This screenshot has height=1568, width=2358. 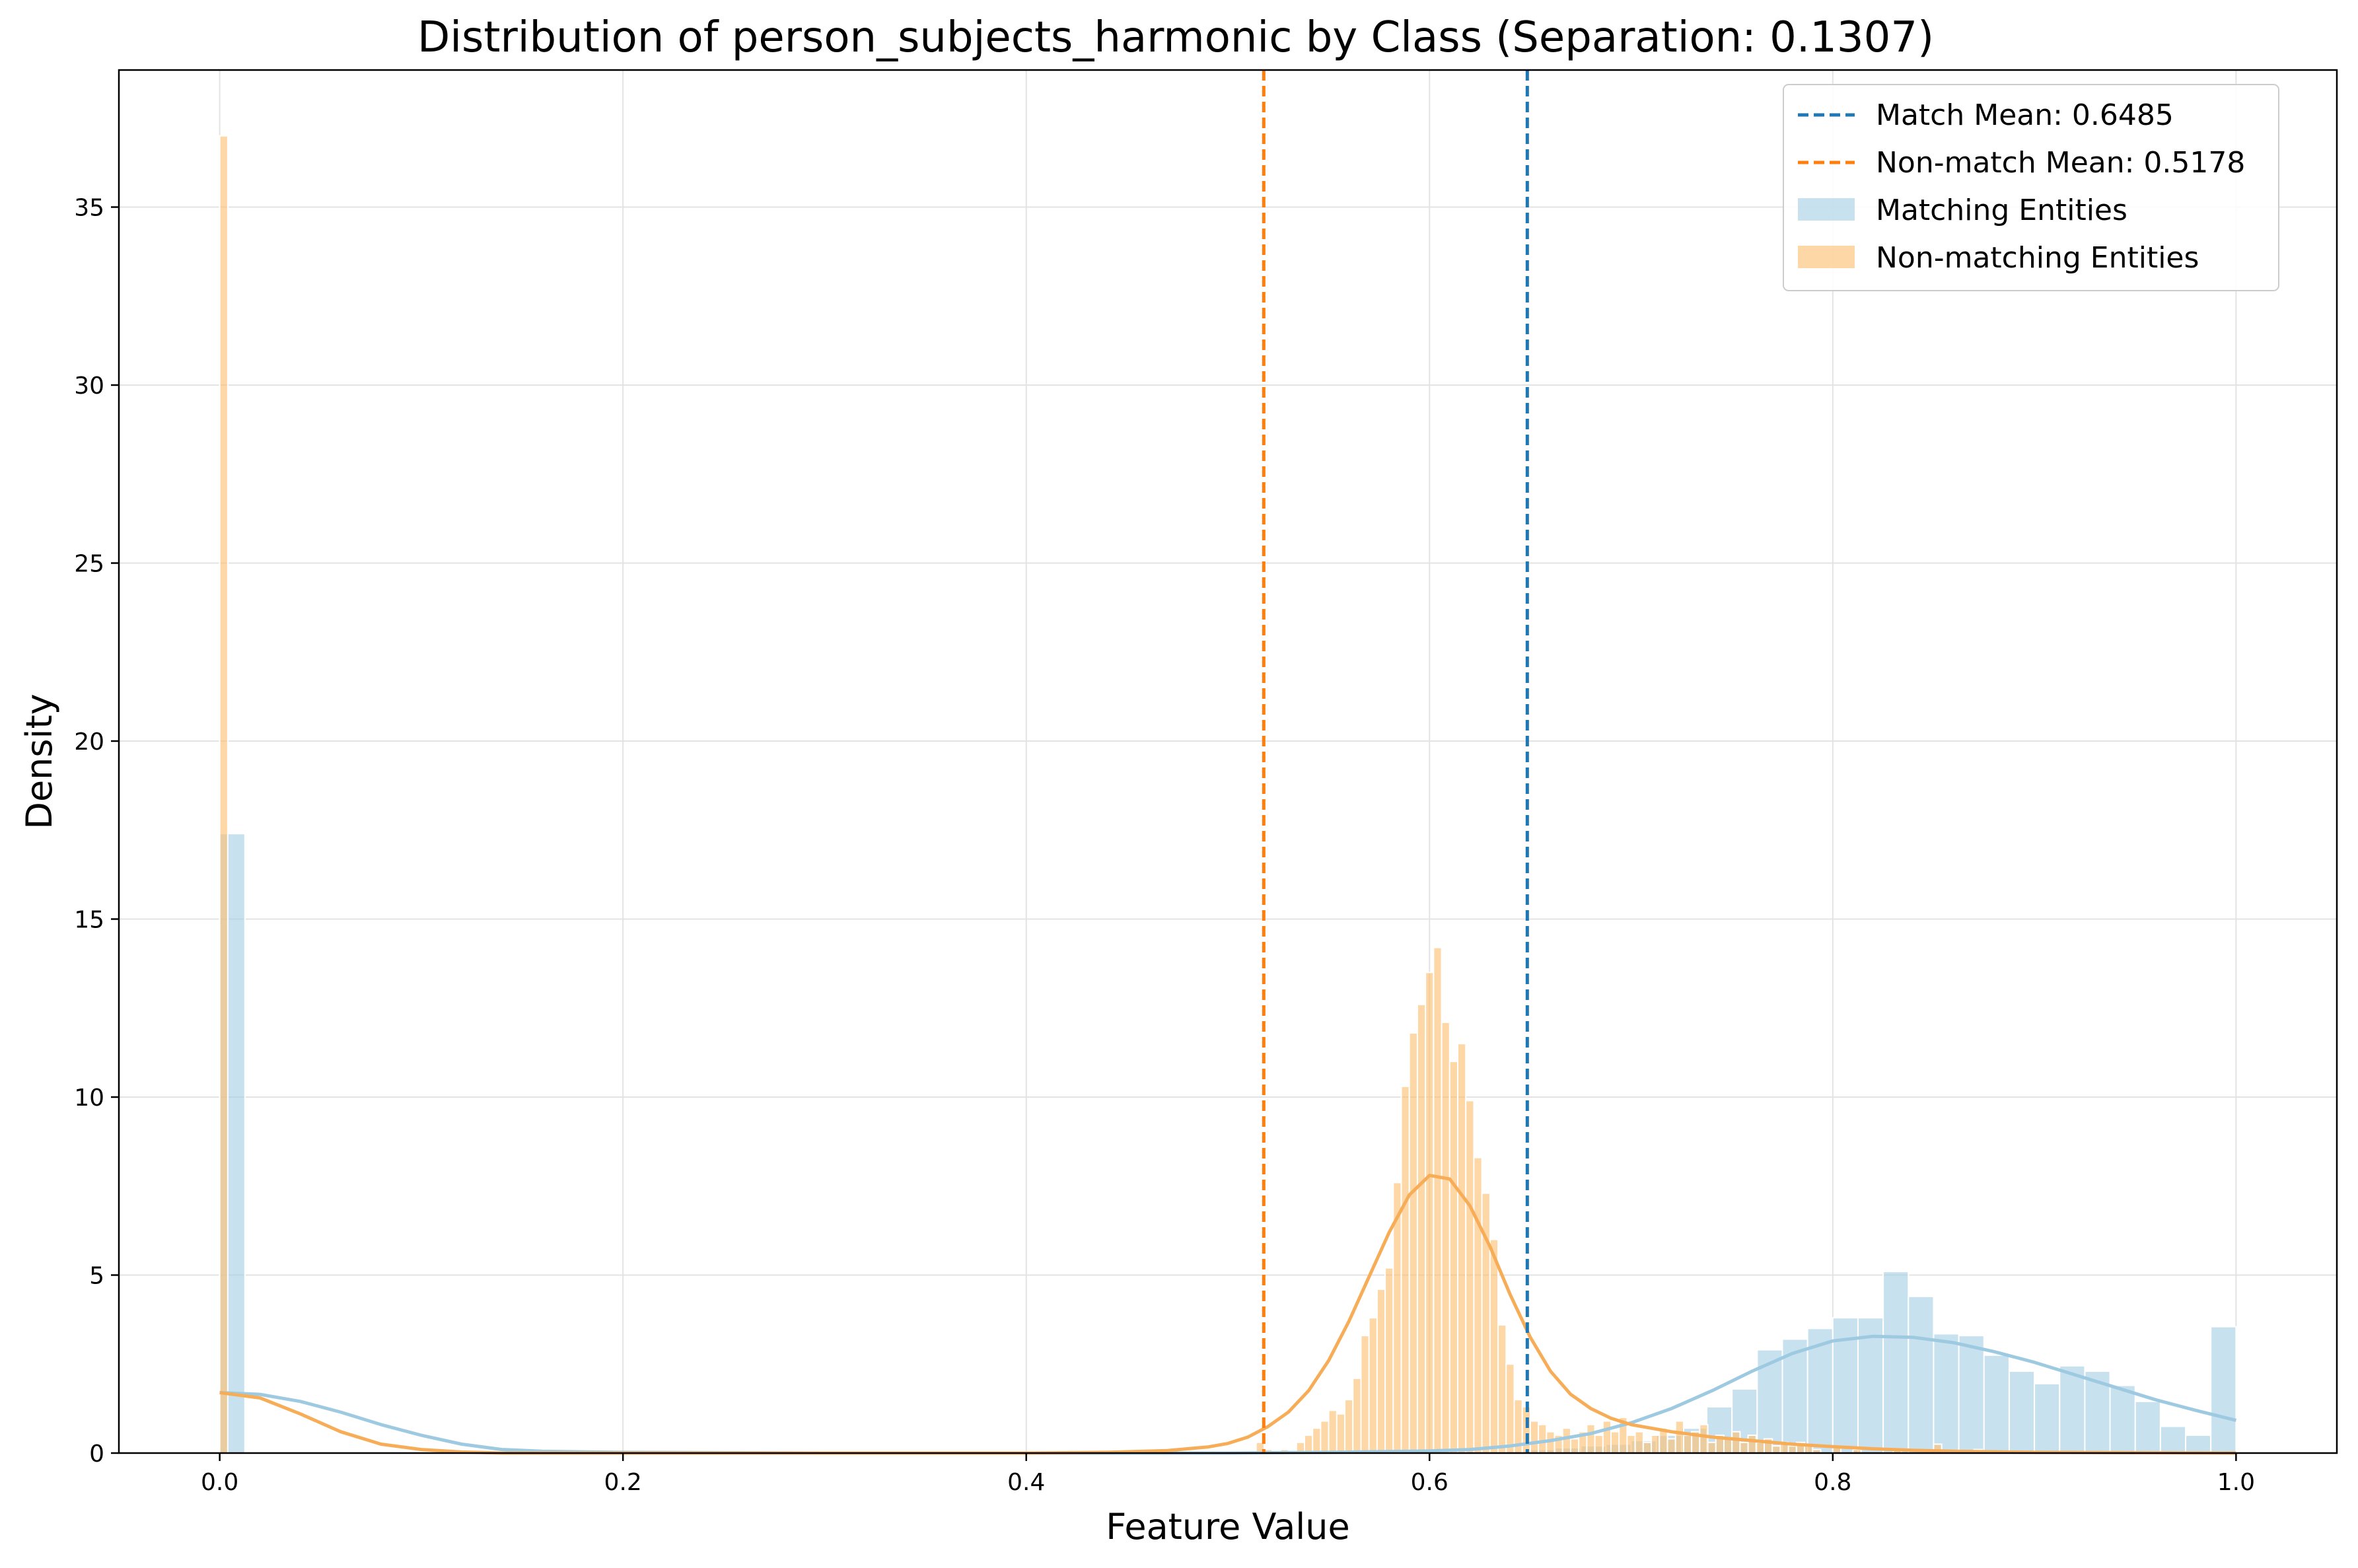 What do you see at coordinates (1227, 1394) in the screenshot?
I see `match-kde-curve` at bounding box center [1227, 1394].